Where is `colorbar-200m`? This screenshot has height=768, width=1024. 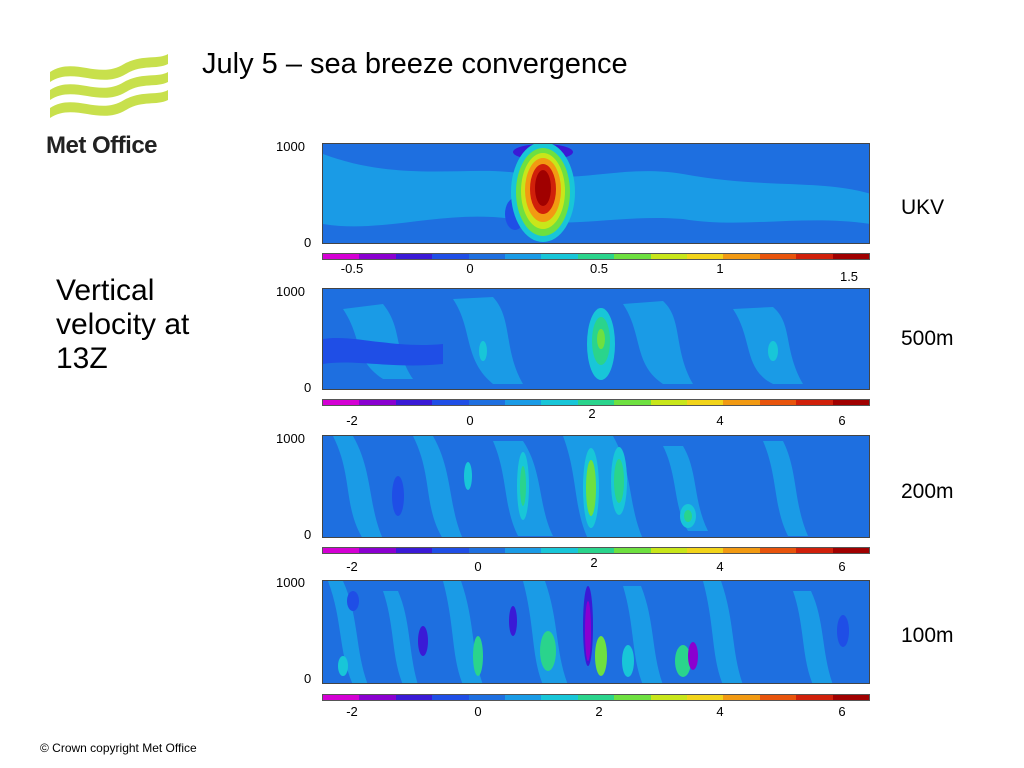 colorbar-200m is located at coordinates (596, 550).